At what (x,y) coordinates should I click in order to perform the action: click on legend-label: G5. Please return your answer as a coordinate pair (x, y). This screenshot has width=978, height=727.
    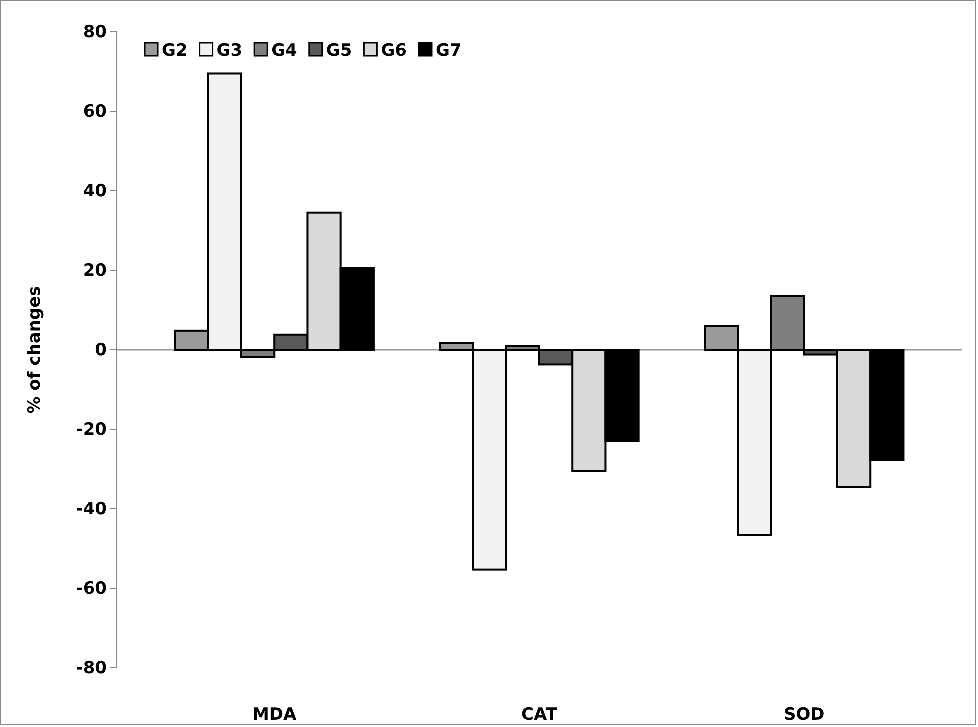
    Looking at the image, I should click on (339, 51).